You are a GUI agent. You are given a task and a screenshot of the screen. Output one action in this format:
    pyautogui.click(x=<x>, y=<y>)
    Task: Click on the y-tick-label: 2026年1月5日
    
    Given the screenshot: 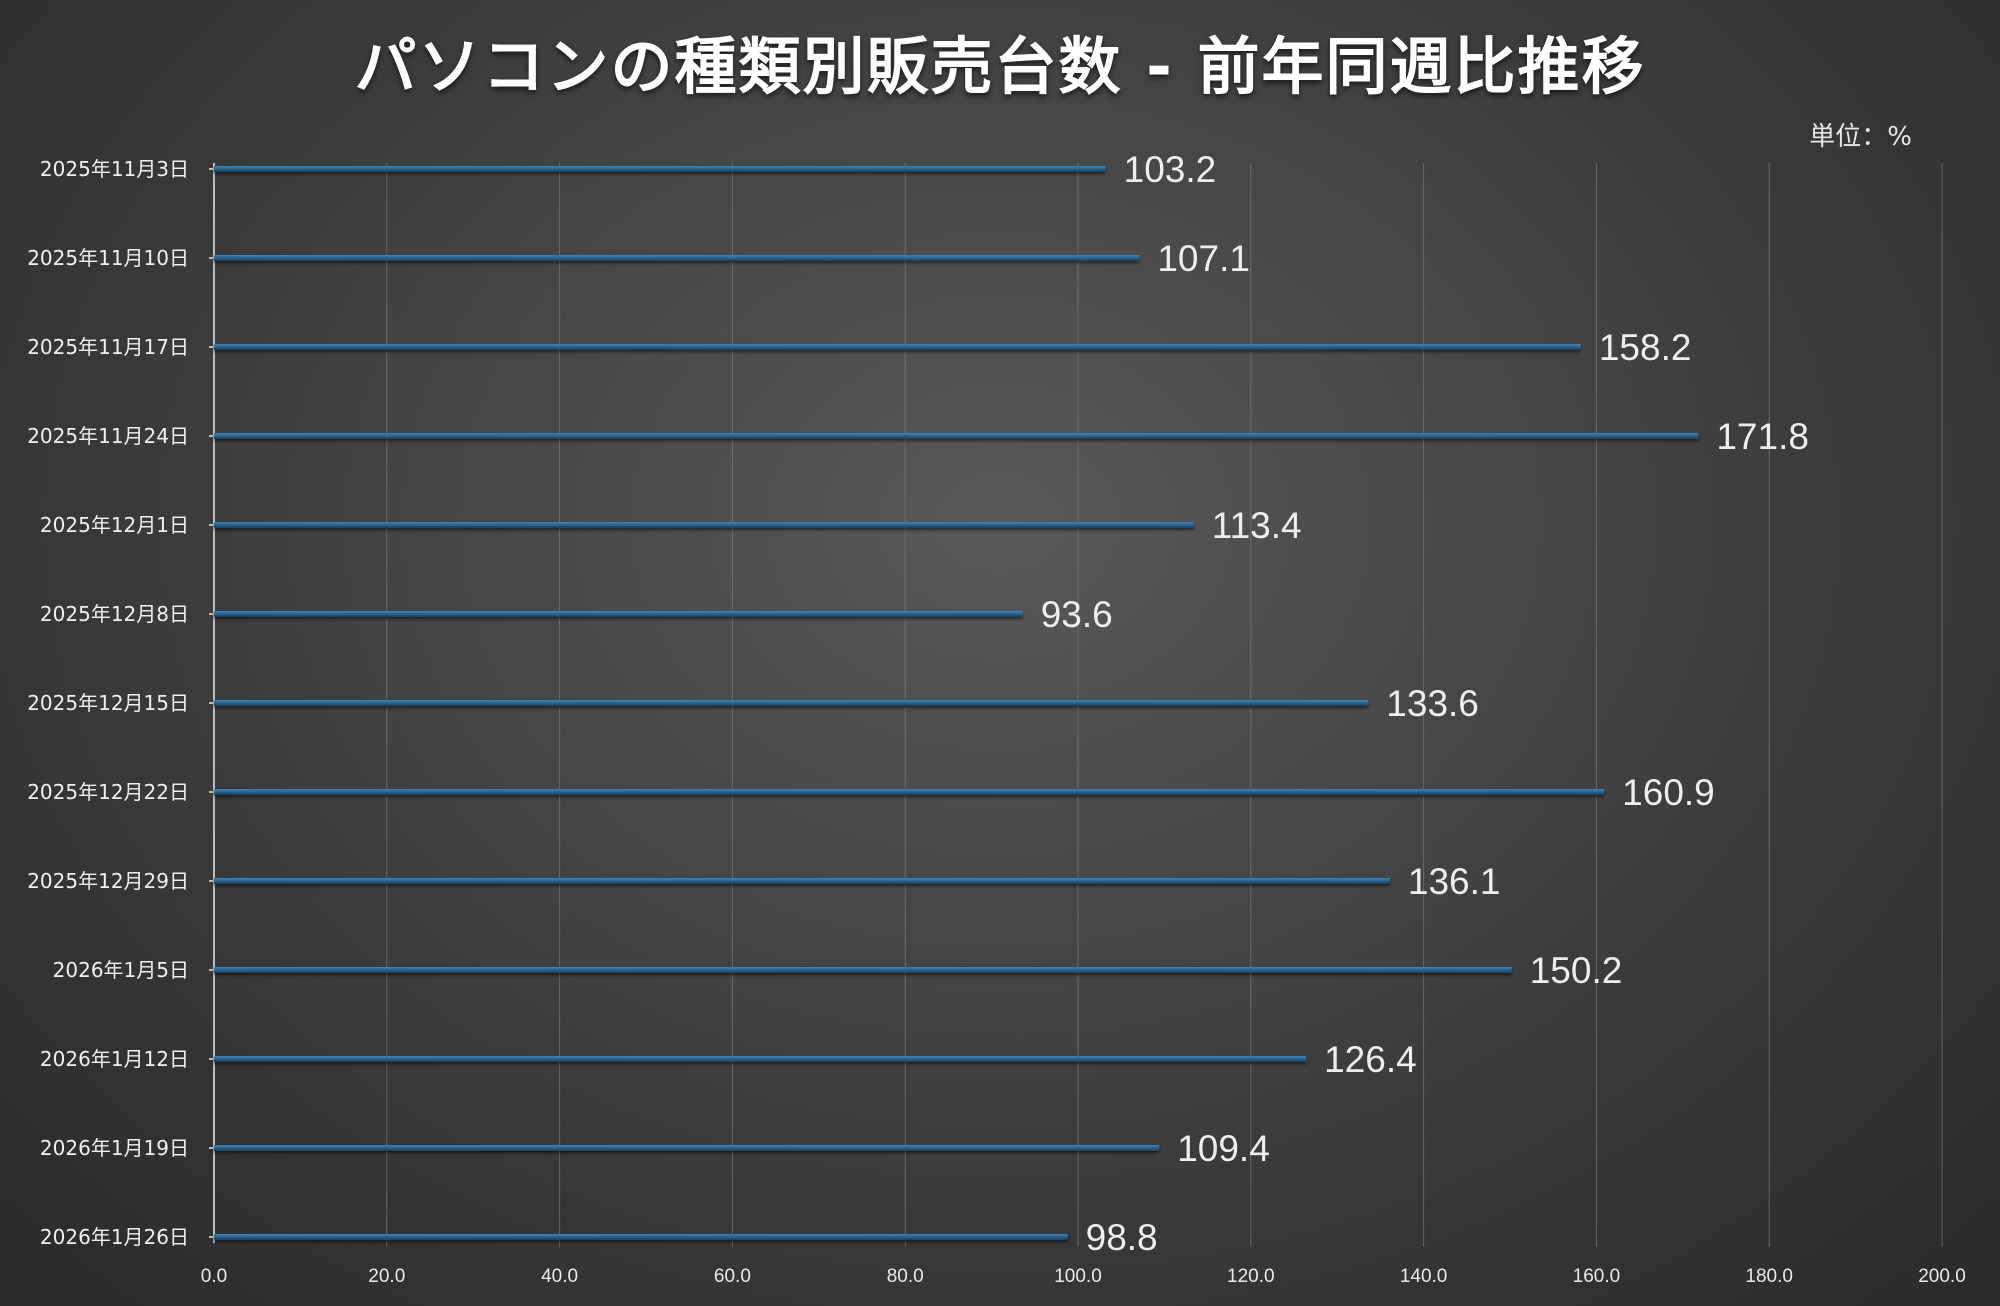 What is the action you would take?
    pyautogui.click(x=121, y=970)
    